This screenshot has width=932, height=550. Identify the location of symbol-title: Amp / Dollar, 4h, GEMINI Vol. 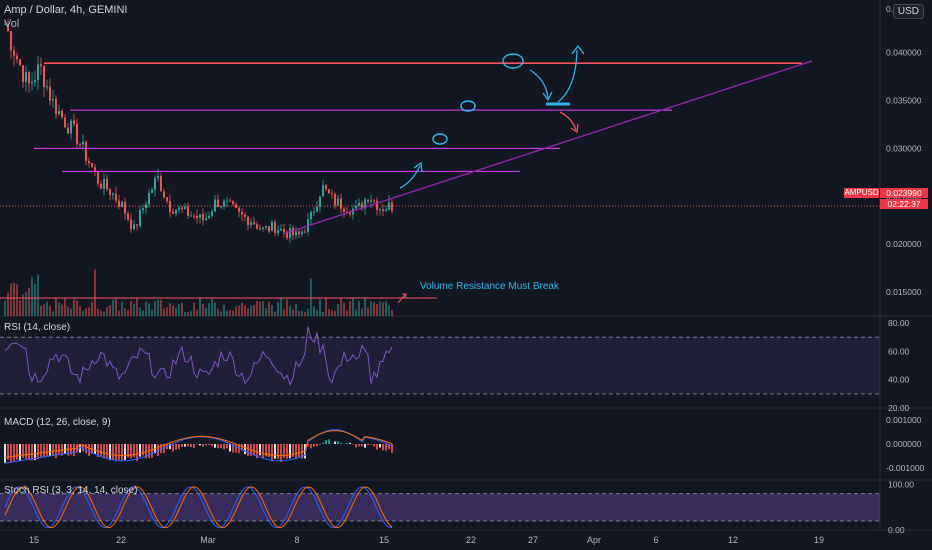
(65, 17).